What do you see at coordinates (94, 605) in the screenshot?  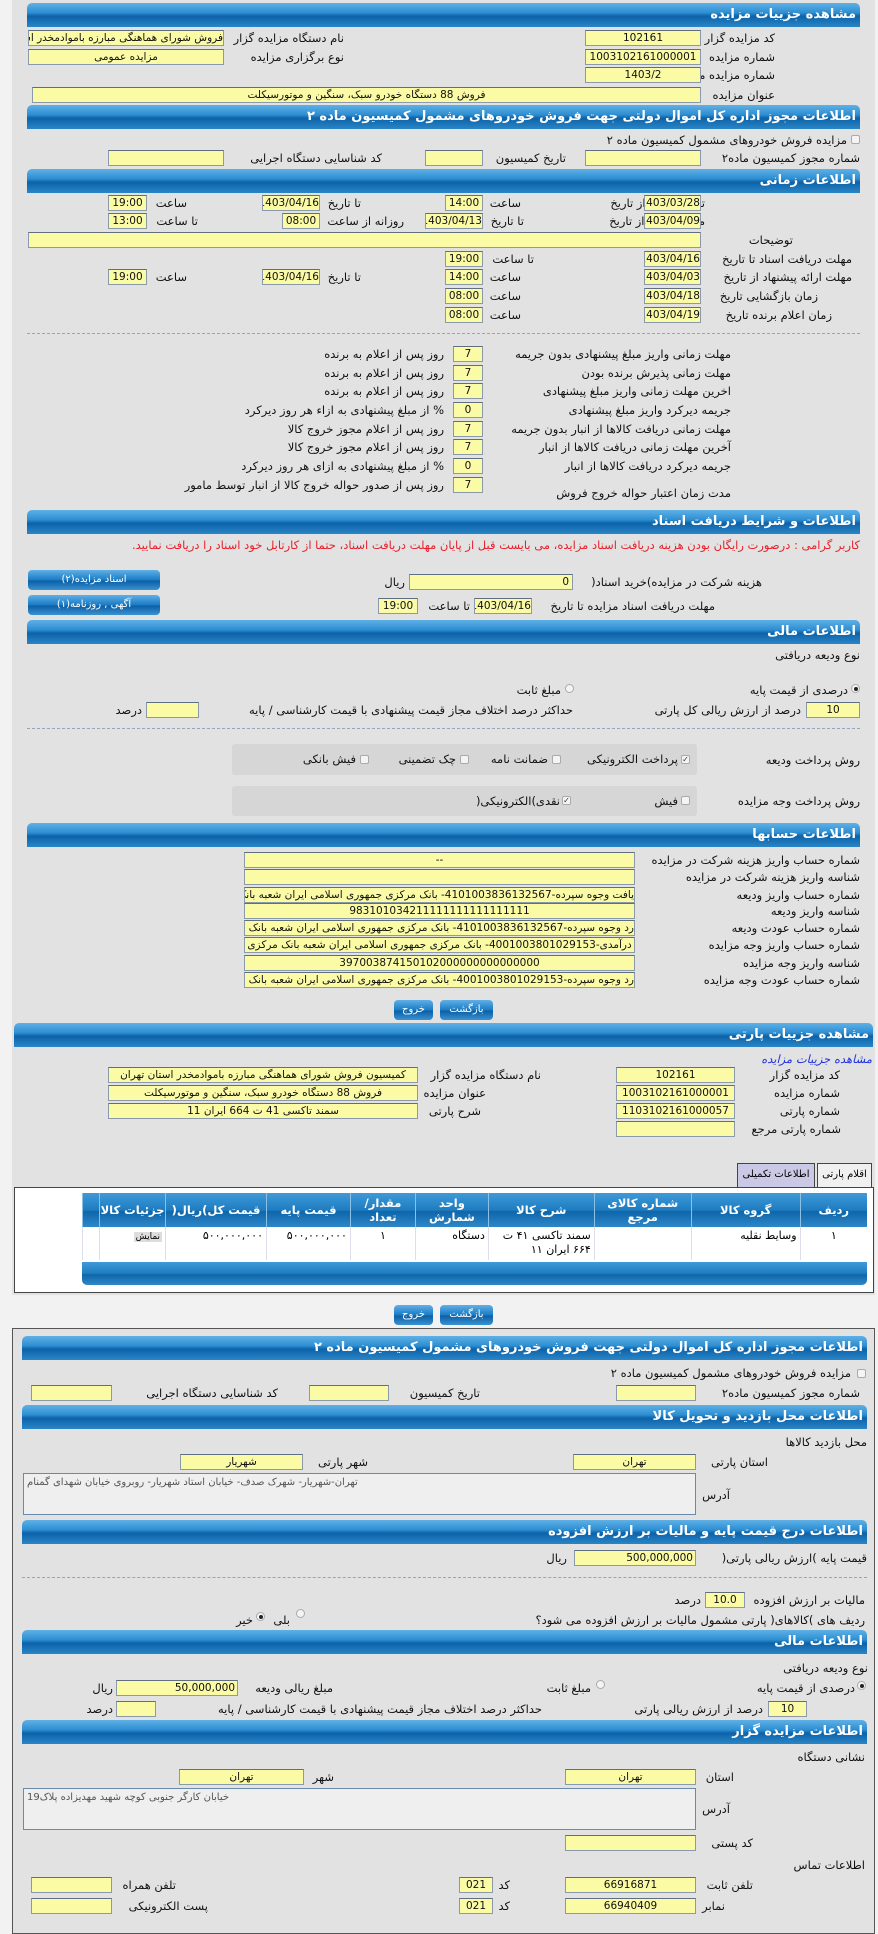 I see `newspaper-ads-button: آگهی , روزنامه(۱)` at bounding box center [94, 605].